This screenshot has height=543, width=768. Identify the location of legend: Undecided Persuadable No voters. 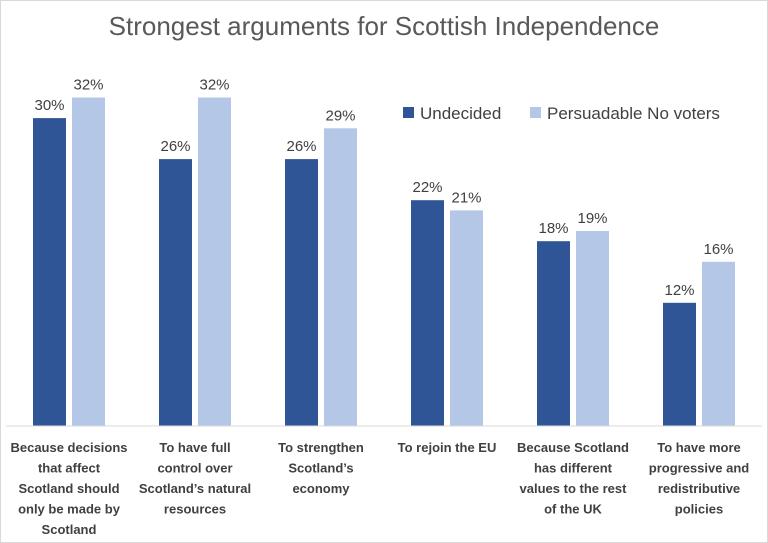
(561, 113).